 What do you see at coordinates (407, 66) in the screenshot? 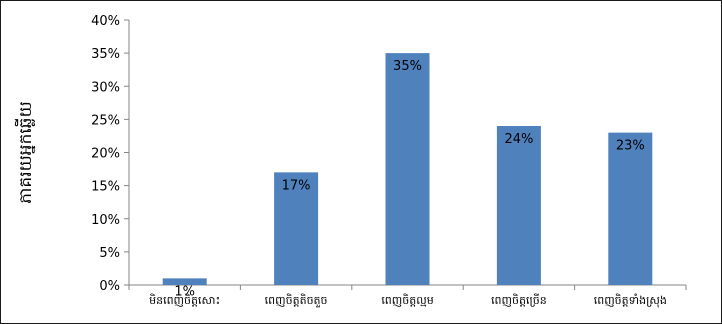
I see `bar-data-label: 35%` at bounding box center [407, 66].